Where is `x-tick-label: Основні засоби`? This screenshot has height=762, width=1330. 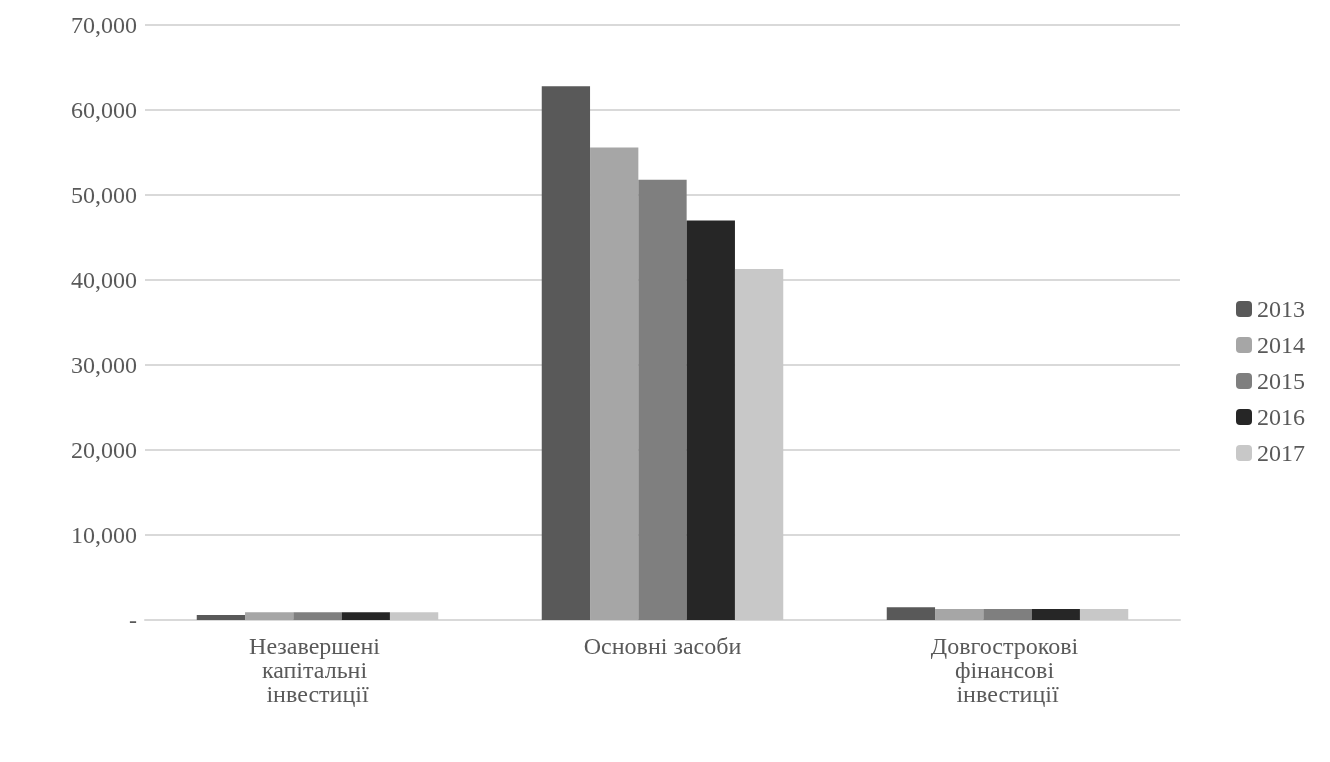
x-tick-label: Основні засоби is located at coordinates (662, 646).